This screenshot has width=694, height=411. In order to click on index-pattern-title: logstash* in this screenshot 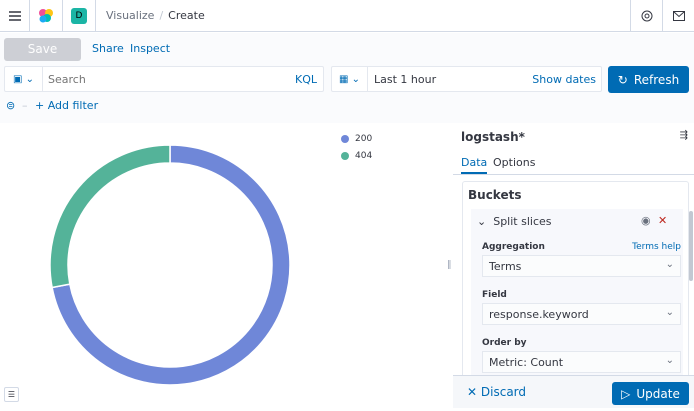, I will do `click(493, 137)`.